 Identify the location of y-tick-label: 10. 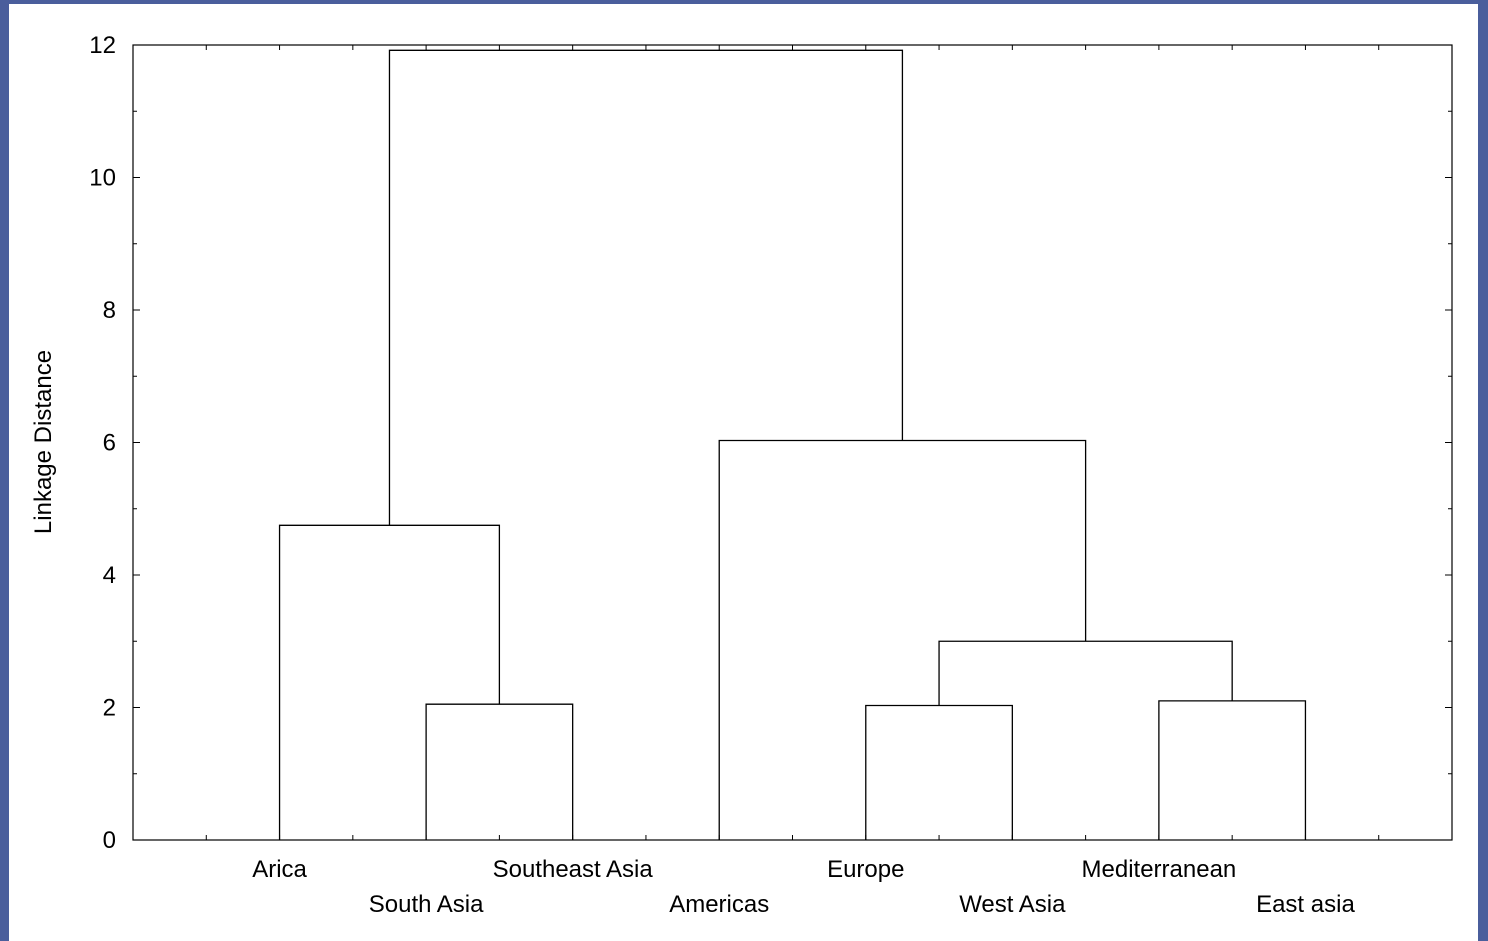
(102, 178).